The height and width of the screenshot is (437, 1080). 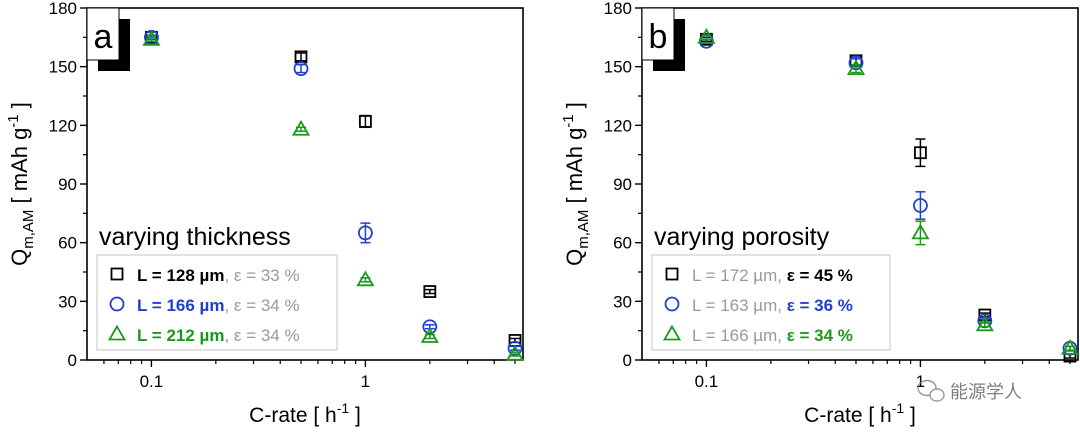 I want to click on legend-label: L = 172 µm, ε = 45 %, so click(x=772, y=275).